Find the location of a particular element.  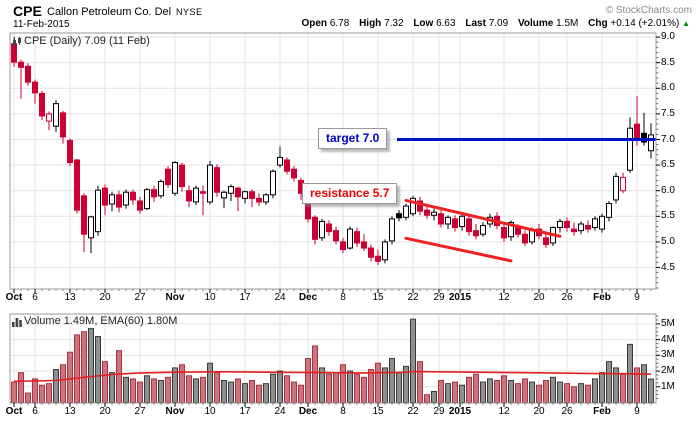

date-tick-label: Oct is located at coordinates (14, 297).